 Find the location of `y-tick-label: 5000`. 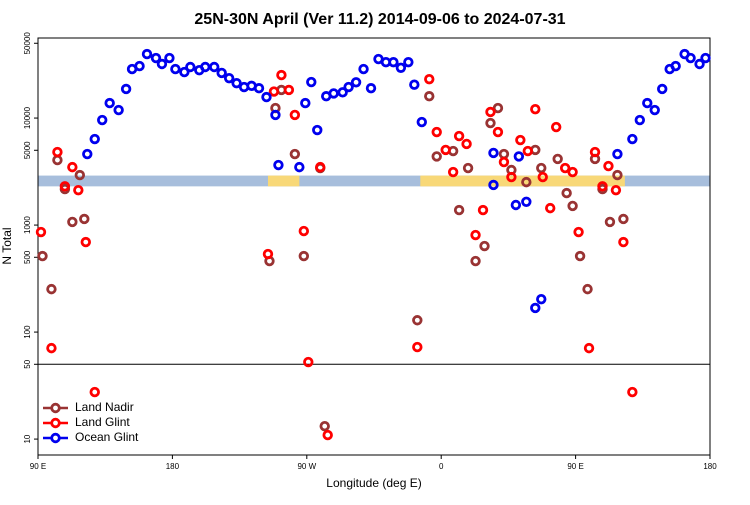

y-tick-label: 5000 is located at coordinates (27, 150).